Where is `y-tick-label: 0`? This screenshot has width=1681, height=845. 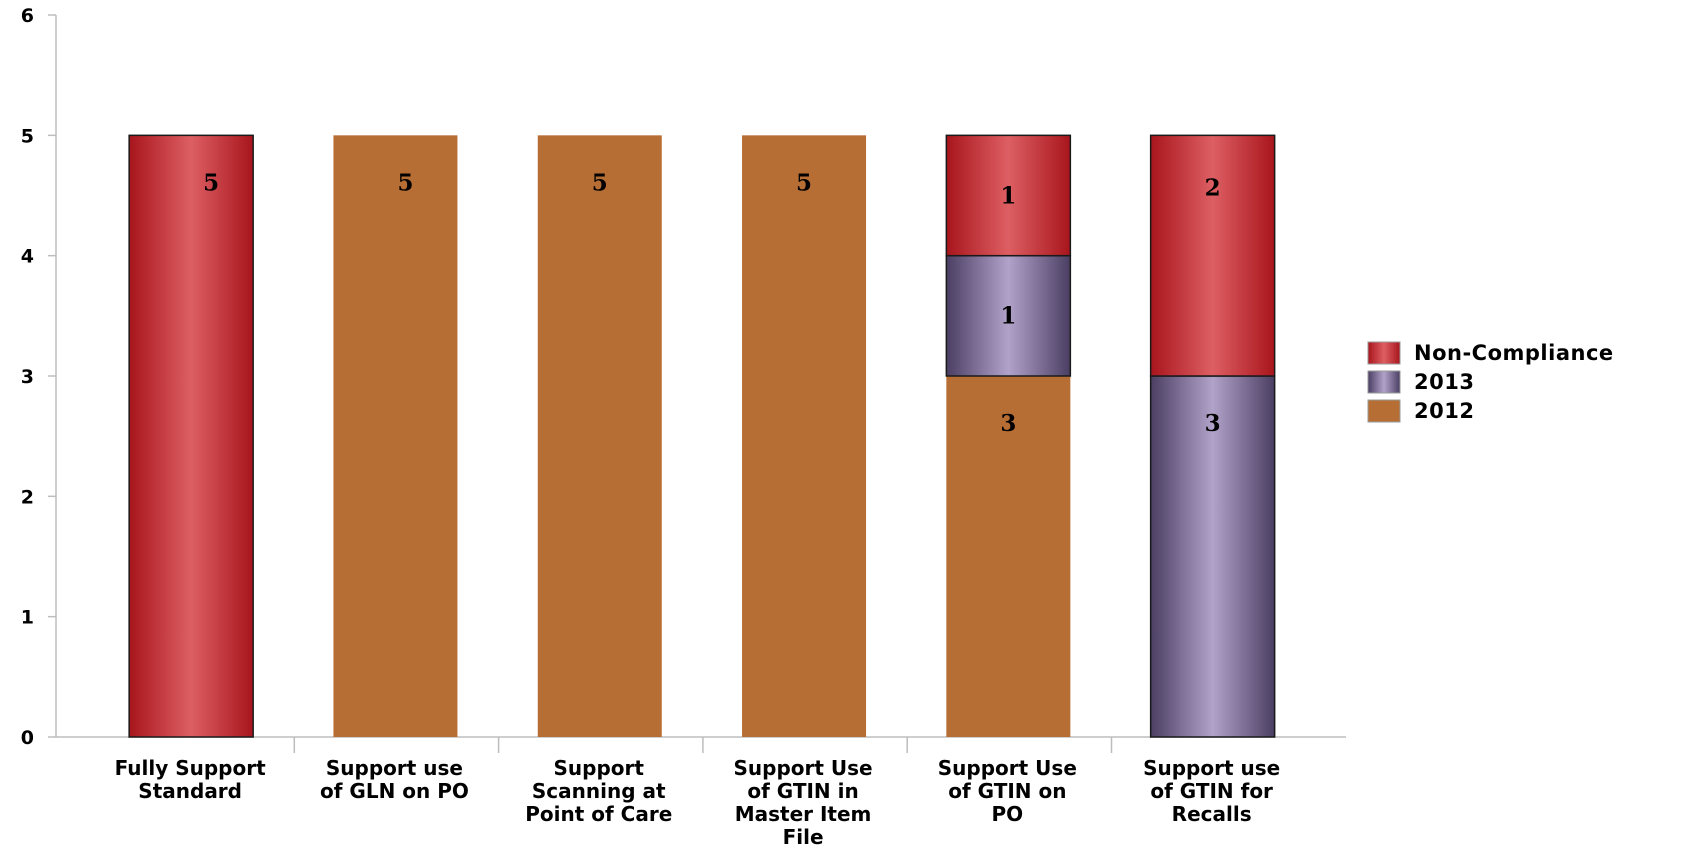
y-tick-label: 0 is located at coordinates (27, 738).